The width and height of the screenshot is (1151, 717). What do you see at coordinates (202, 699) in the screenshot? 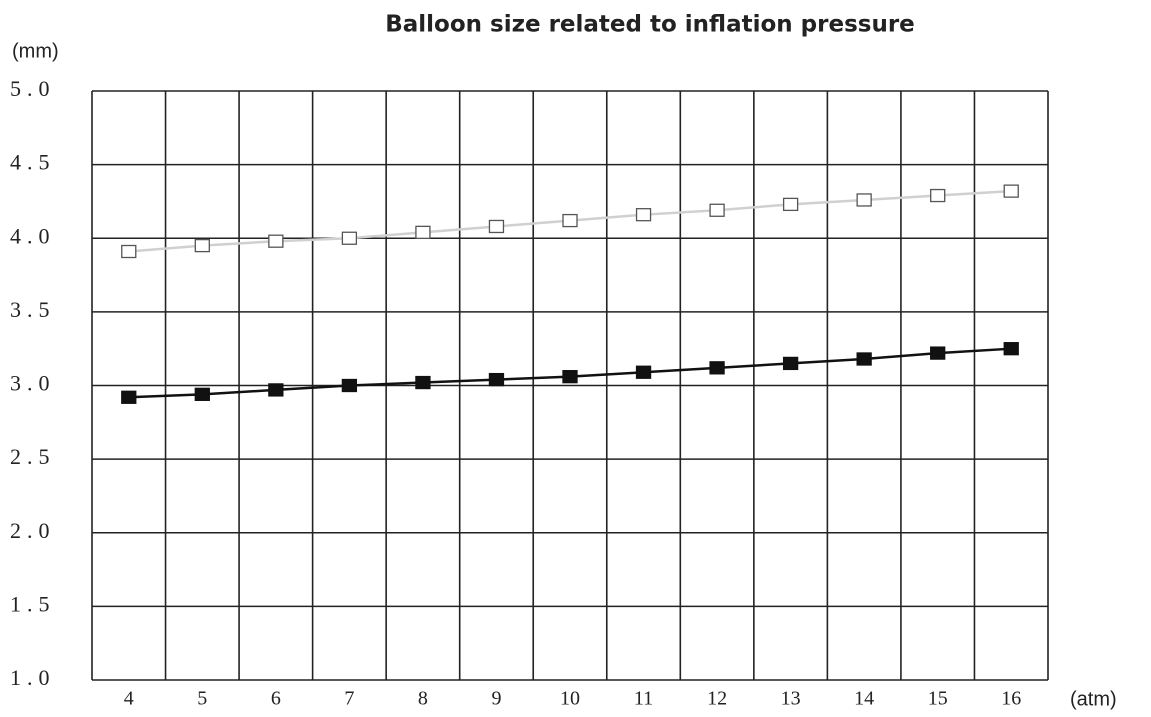
I see `x-tick-label: 5` at bounding box center [202, 699].